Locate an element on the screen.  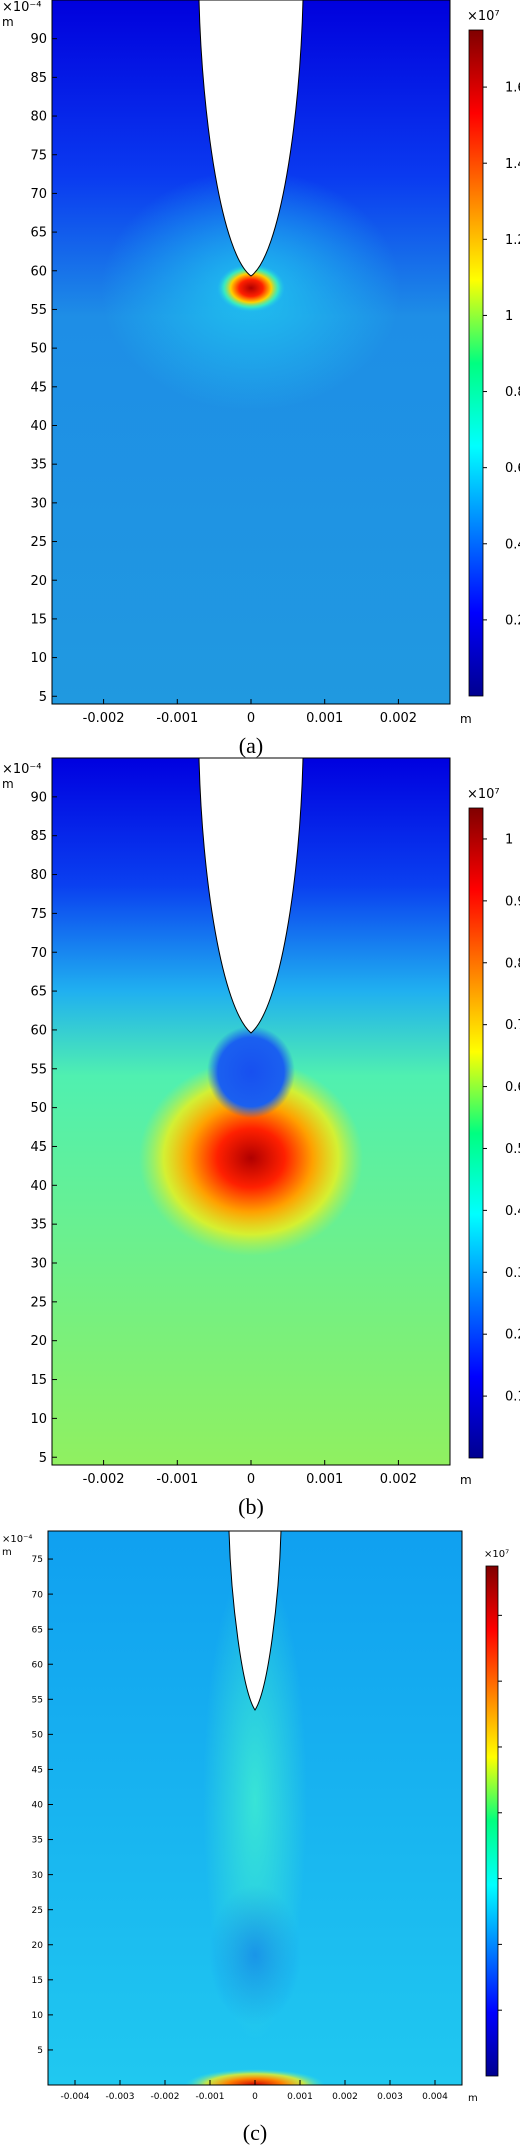
colorbar-tick-label: 1.2 is located at coordinates (512, 240).